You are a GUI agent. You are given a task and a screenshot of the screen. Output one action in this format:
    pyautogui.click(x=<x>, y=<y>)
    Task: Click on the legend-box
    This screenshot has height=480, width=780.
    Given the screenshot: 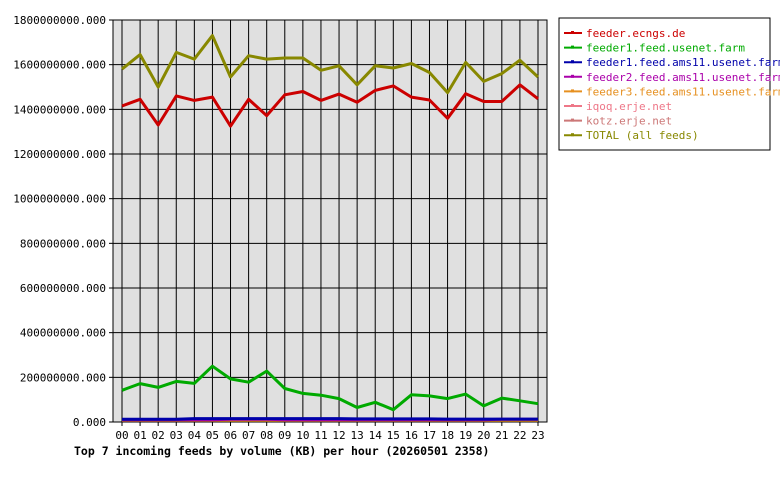 What is the action you would take?
    pyautogui.click(x=664, y=84)
    